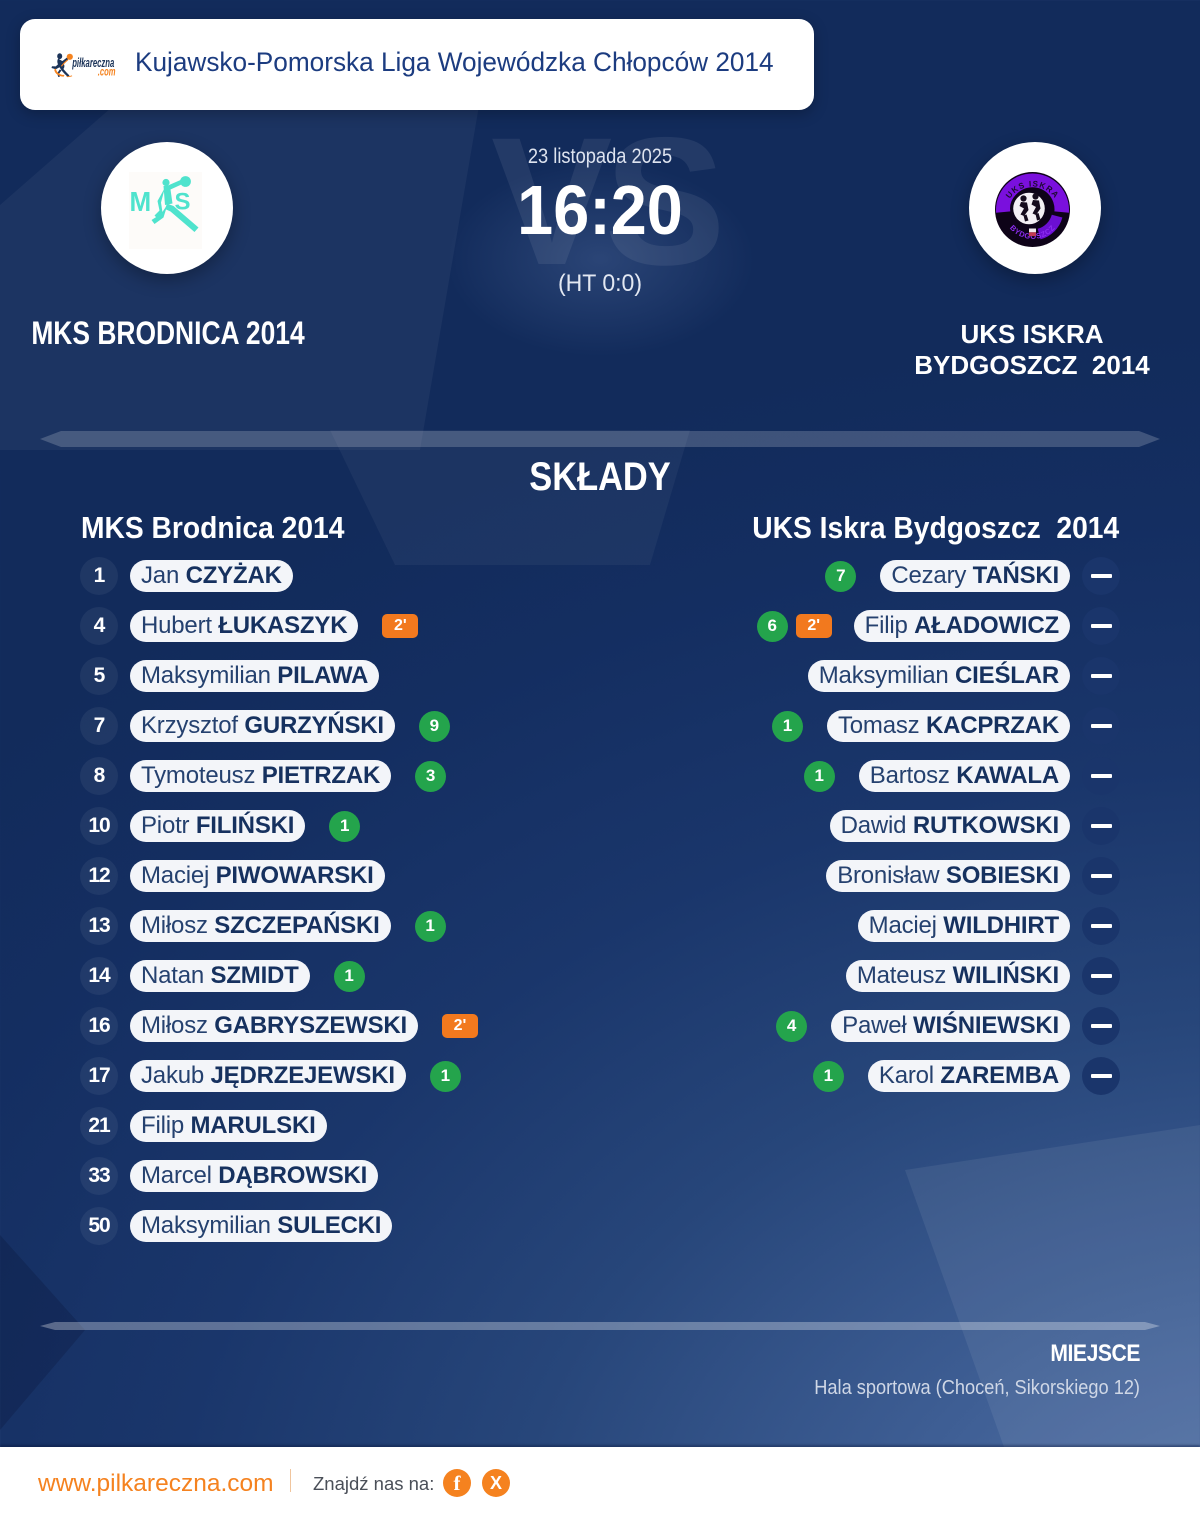  Describe the element at coordinates (107, 72) in the screenshot. I see `svg-text: .com` at that location.